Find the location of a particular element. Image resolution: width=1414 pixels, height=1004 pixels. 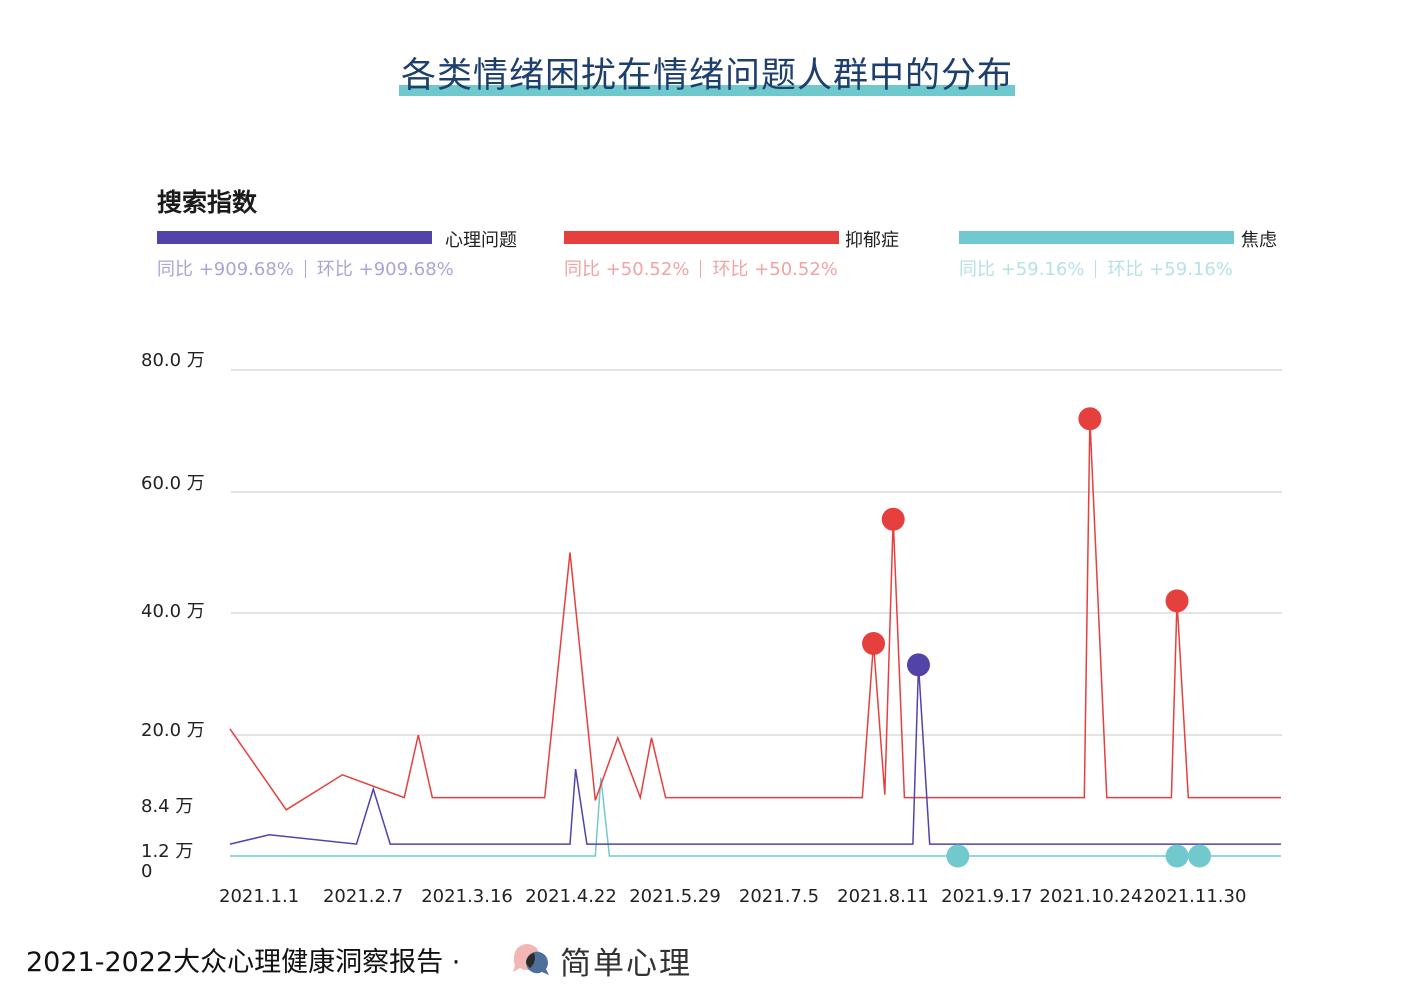

chart-title-box: 各类情绪困扰在情绪问题人群中的分布 is located at coordinates (706, 76).